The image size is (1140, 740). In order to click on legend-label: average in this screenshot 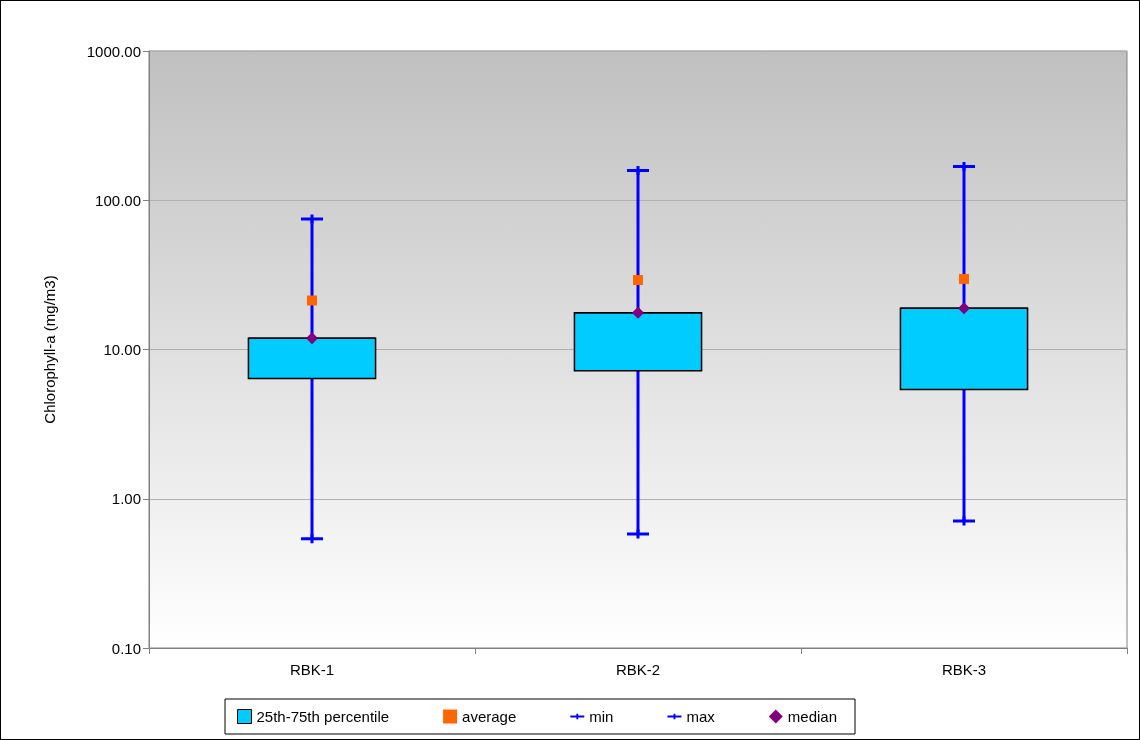, I will do `click(489, 716)`.